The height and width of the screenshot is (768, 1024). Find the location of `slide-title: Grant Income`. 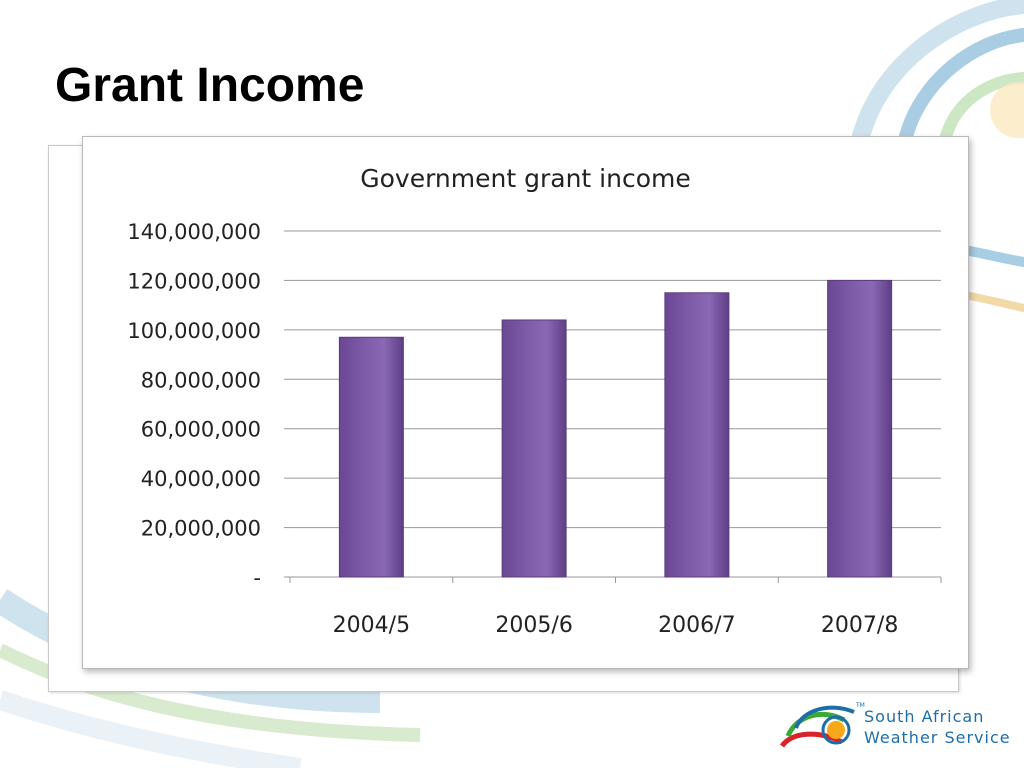

slide-title: Grant Income is located at coordinates (210, 85).